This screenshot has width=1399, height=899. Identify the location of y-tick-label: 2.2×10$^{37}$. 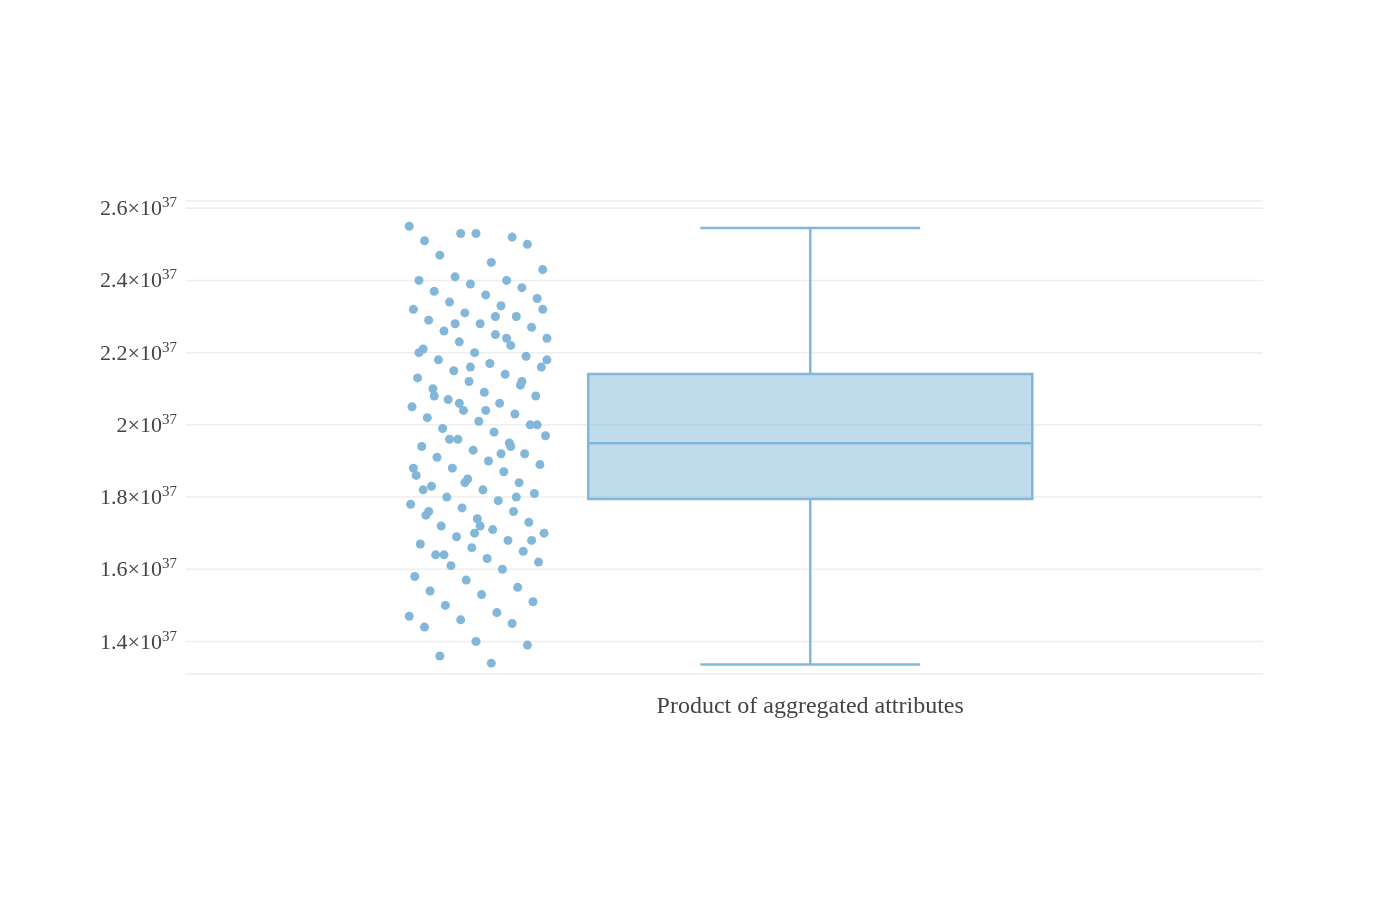
(139, 351).